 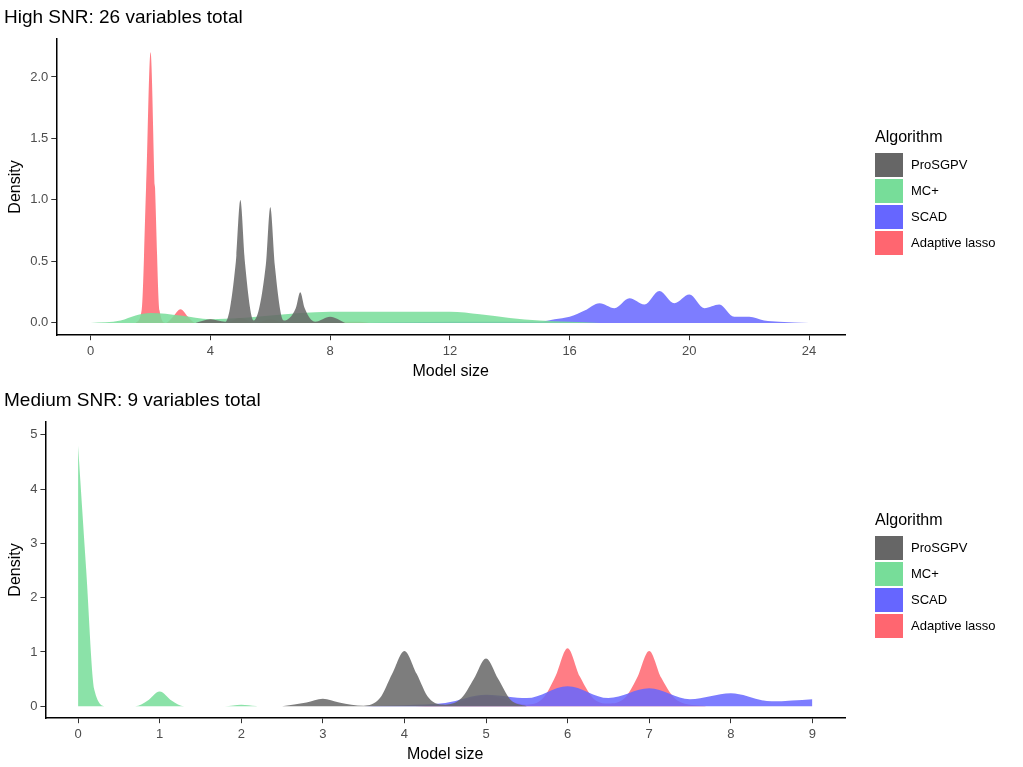 What do you see at coordinates (34, 651) in the screenshot?
I see `y-tick-label: 1` at bounding box center [34, 651].